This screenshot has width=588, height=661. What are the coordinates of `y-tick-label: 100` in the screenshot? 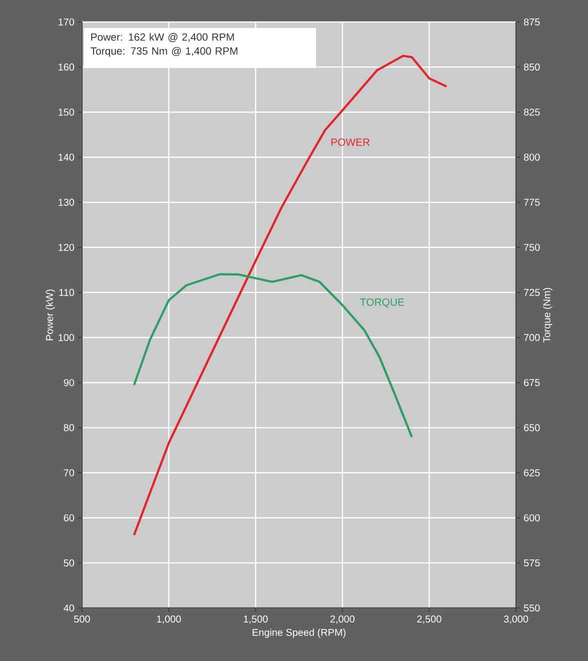 It's located at (66, 338).